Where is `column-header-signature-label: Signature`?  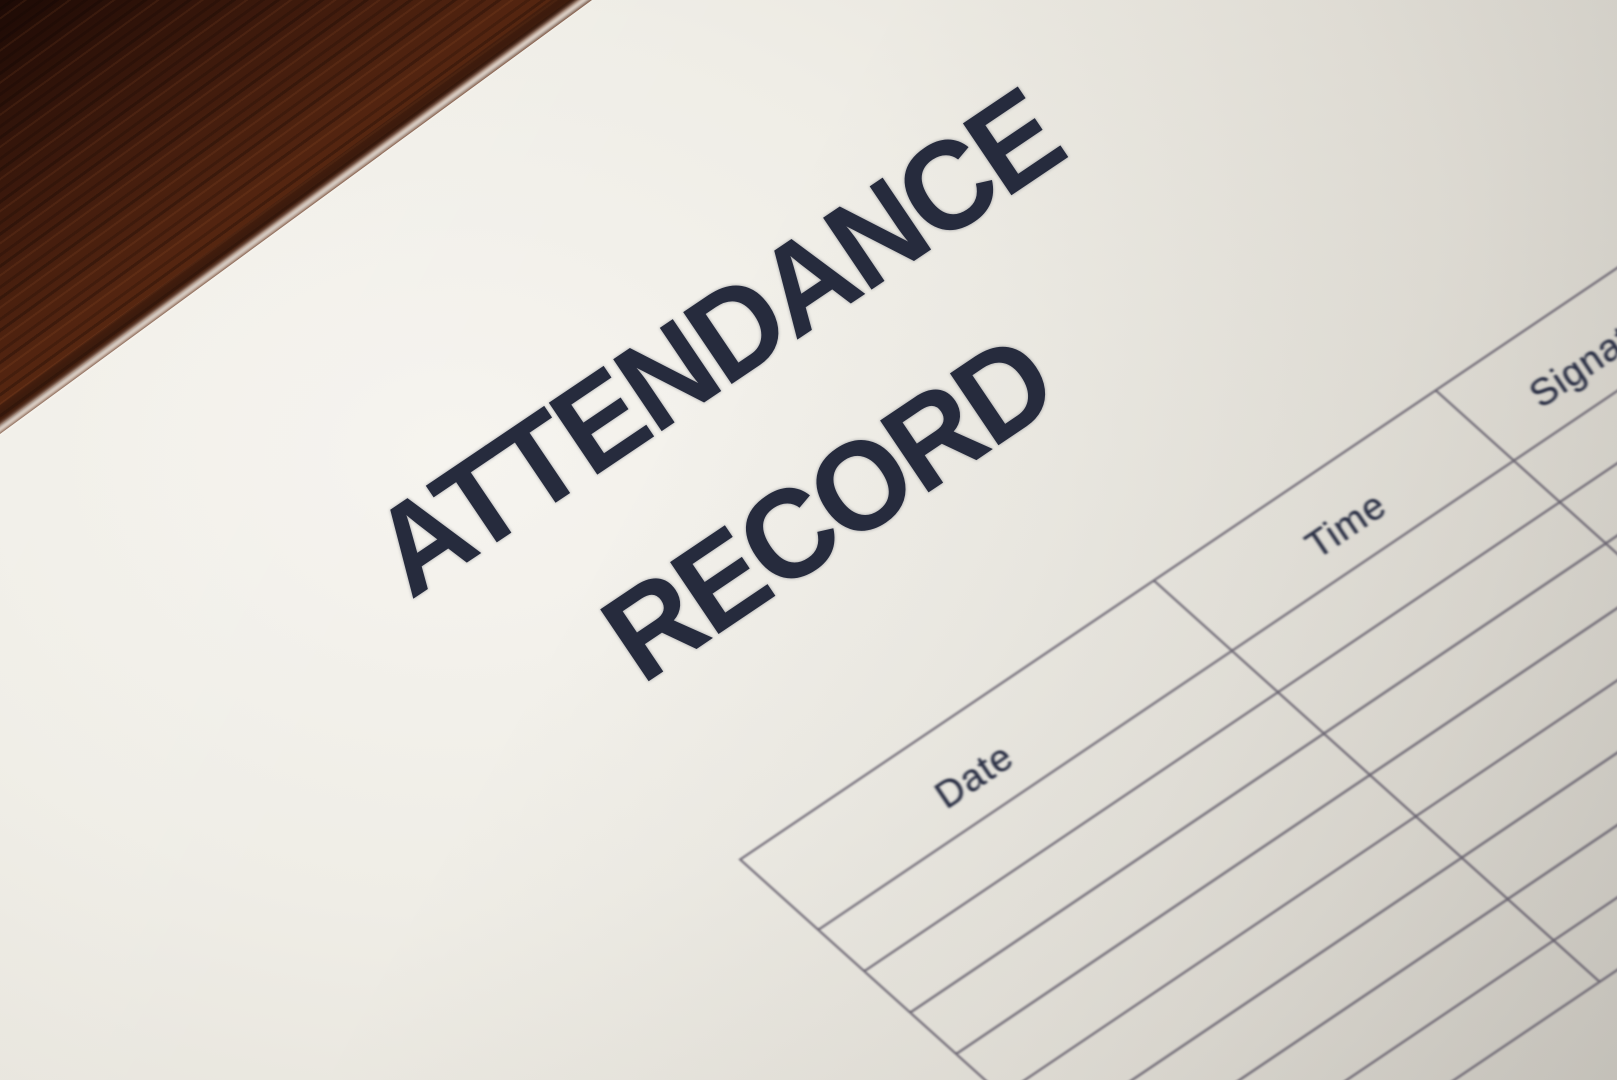
column-header-signature-label: Signature is located at coordinates (1569, 350).